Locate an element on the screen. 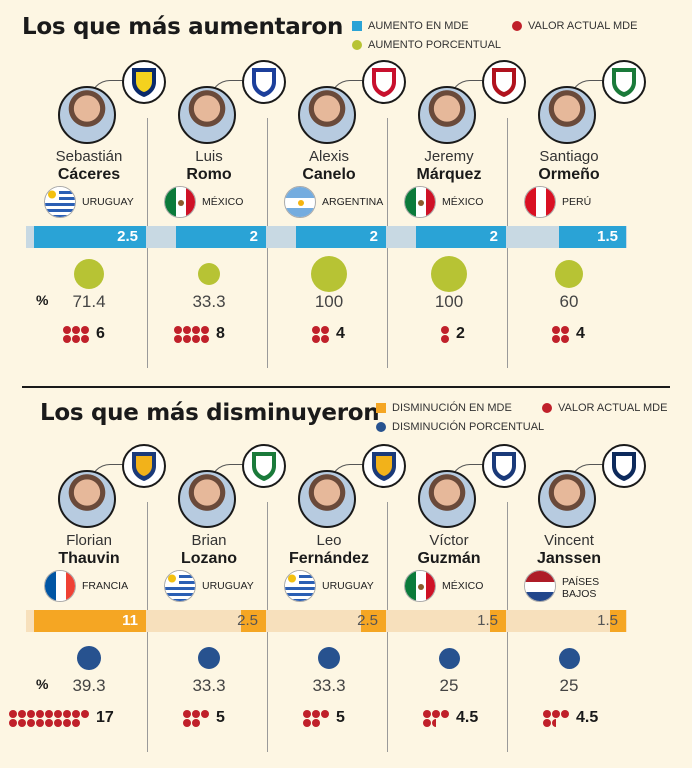 The width and height of the screenshot is (692, 768). current-value-label: 8 is located at coordinates (220, 333).